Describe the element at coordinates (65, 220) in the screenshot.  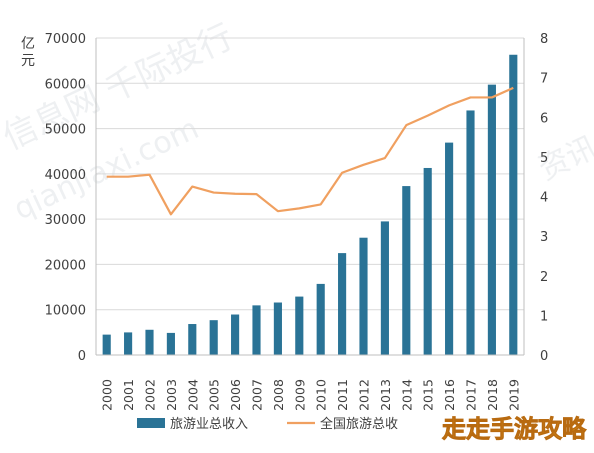
I see `left-tick-label: 30000` at that location.